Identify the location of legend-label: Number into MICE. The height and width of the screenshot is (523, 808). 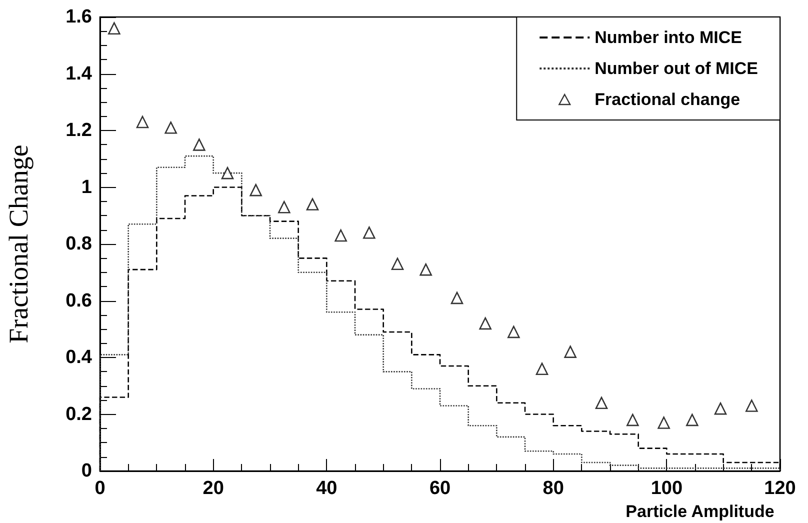
(668, 37).